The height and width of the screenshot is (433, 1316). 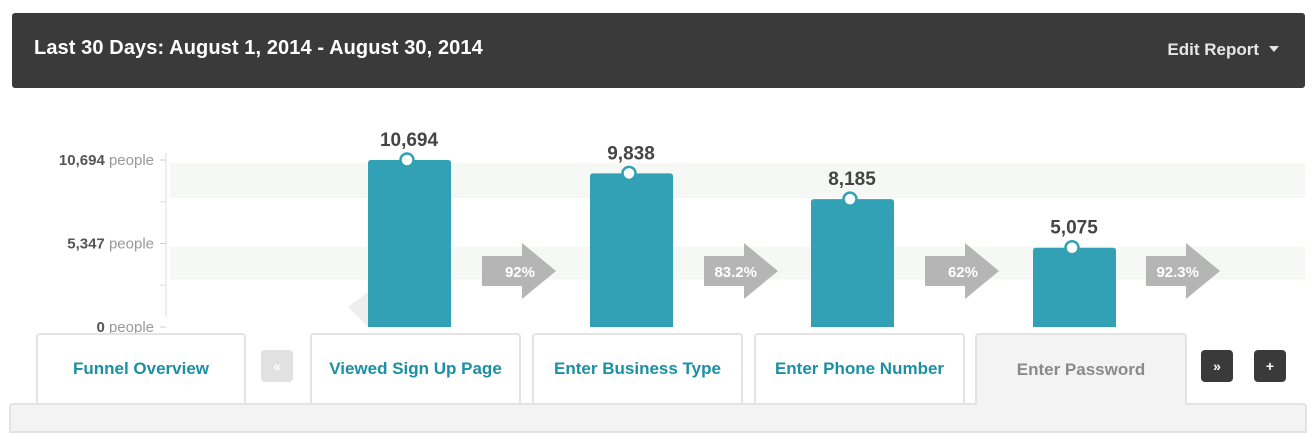 I want to click on tab-step-4: Enter Password, so click(x=1081, y=369).